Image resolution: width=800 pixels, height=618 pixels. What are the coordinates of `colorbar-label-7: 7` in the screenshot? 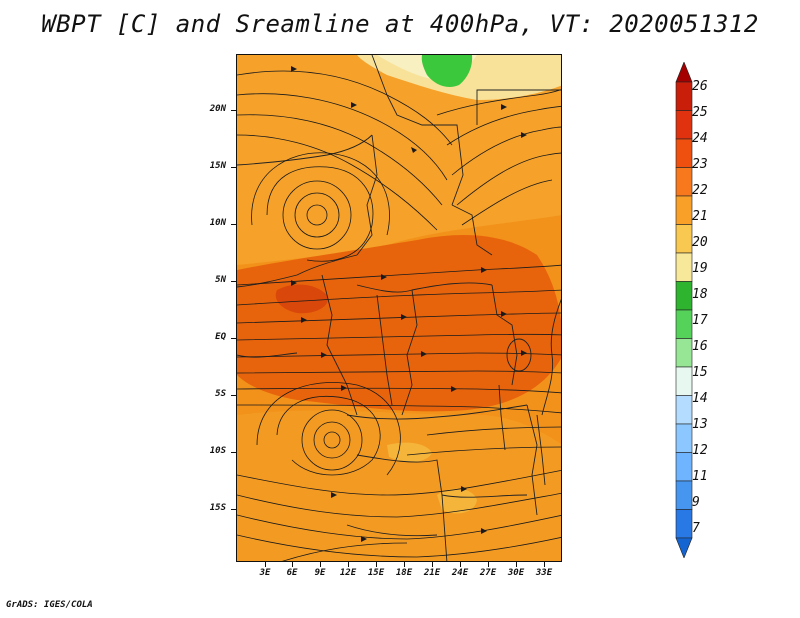 It's located at (696, 528).